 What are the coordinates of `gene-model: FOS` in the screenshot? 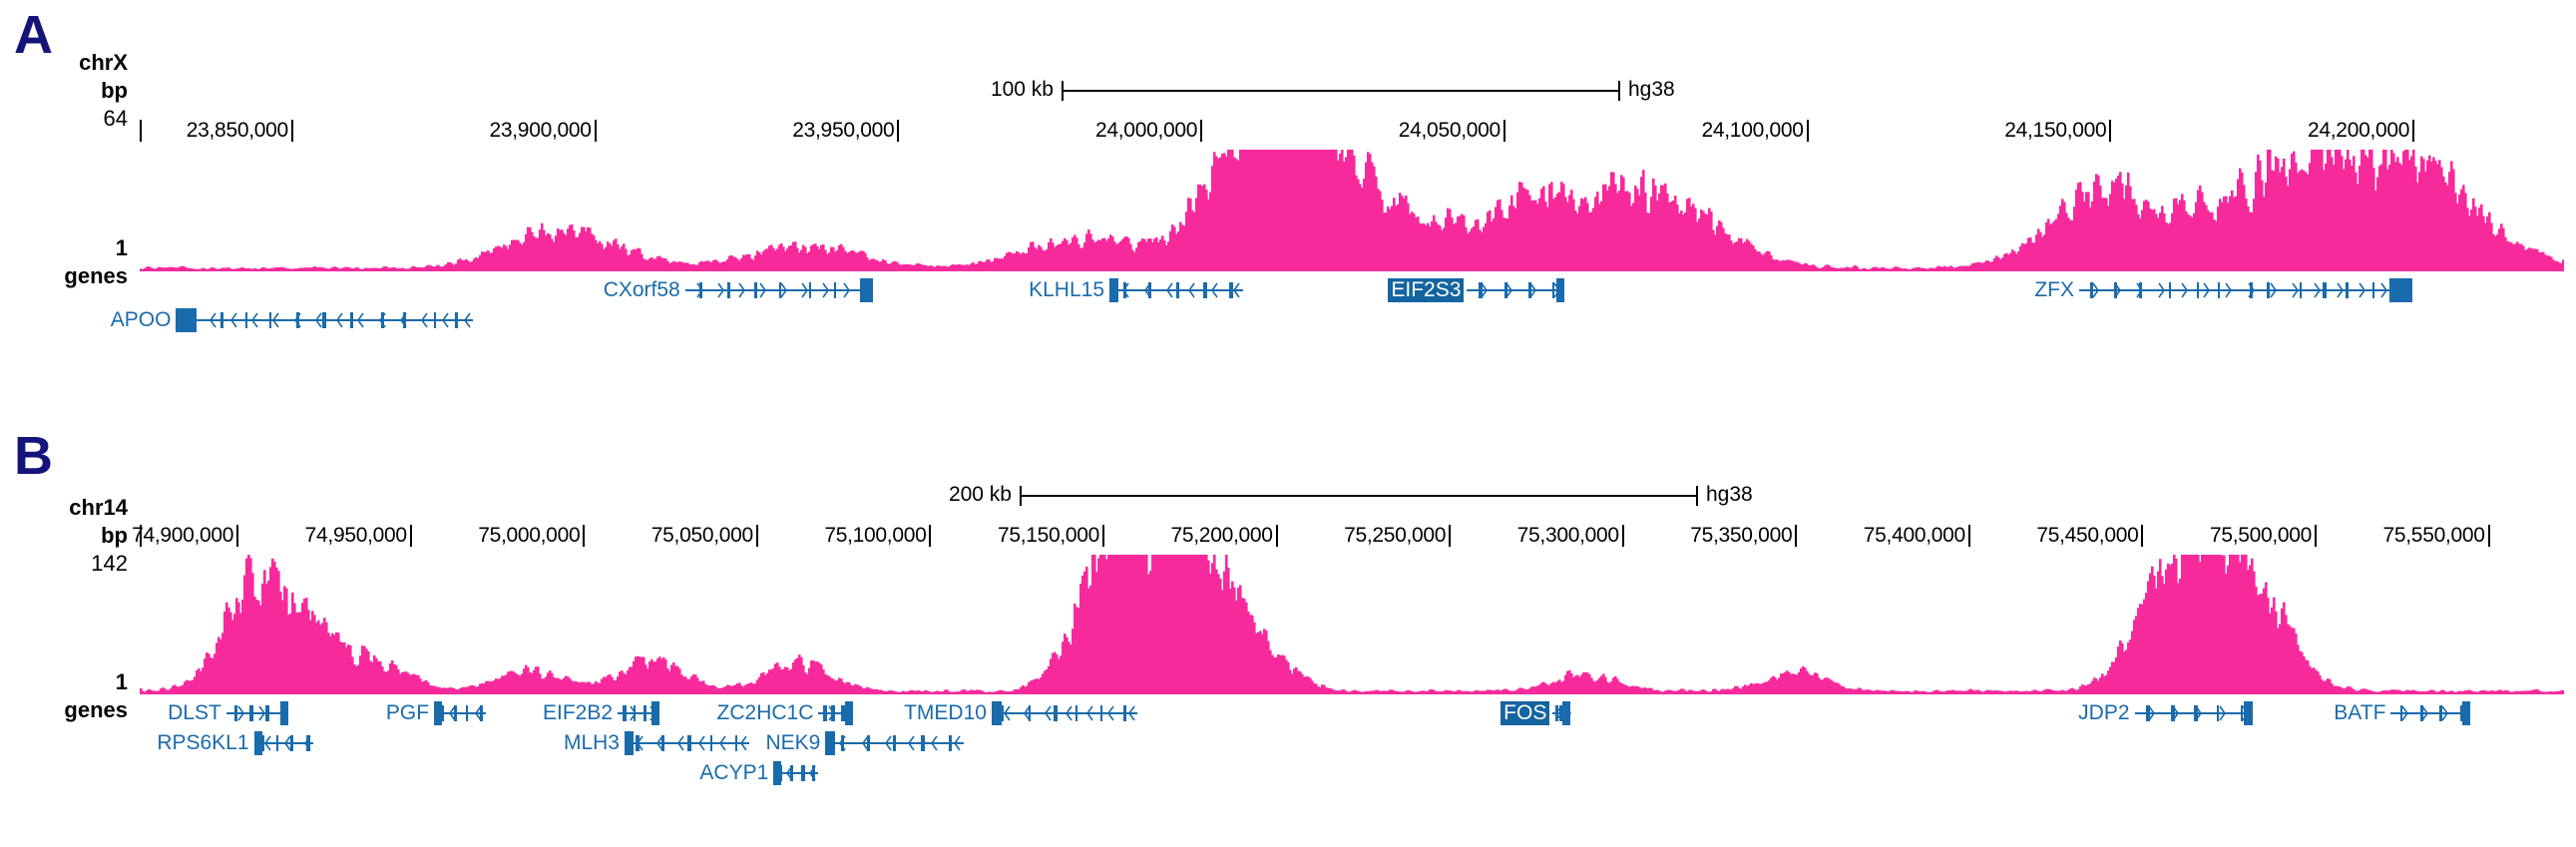 It's located at (1536, 713).